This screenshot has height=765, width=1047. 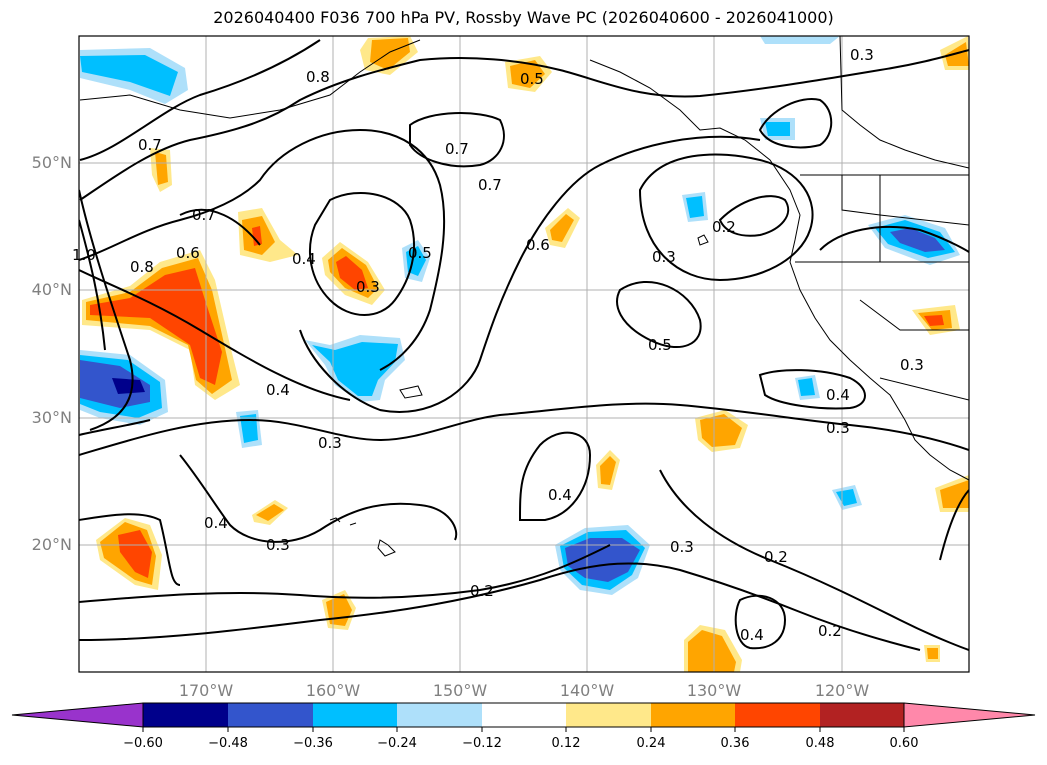 I want to click on colorbar-tick-label: 0.36, so click(x=735, y=743).